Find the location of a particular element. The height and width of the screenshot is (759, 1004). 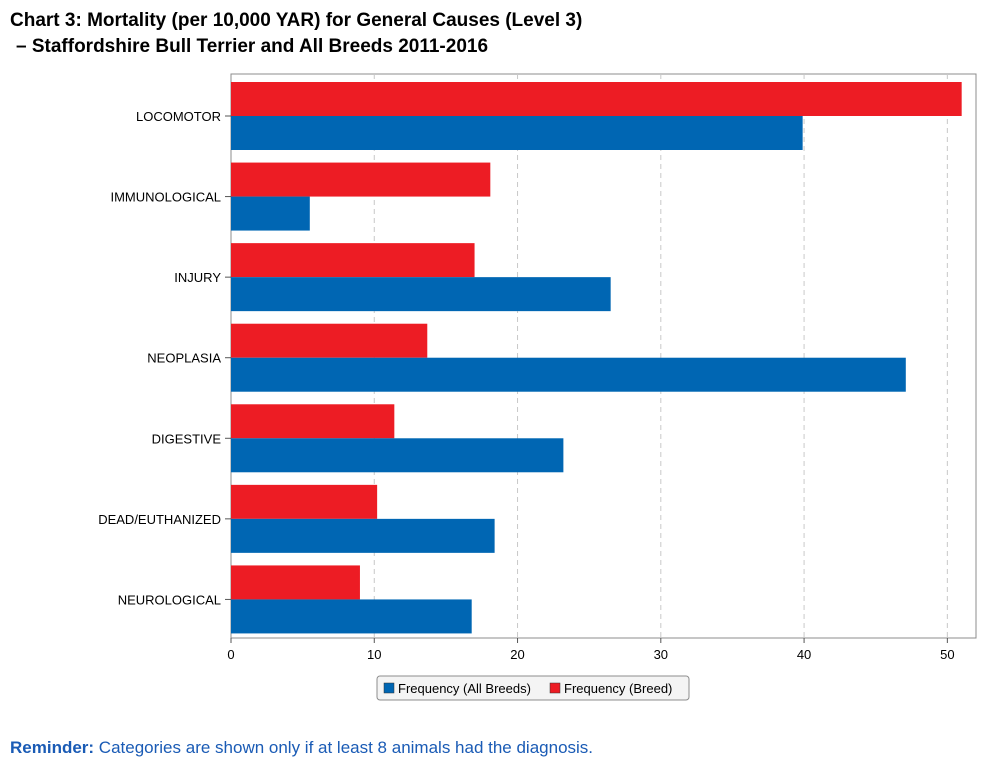

x-tick-label: 0 is located at coordinates (230, 654).